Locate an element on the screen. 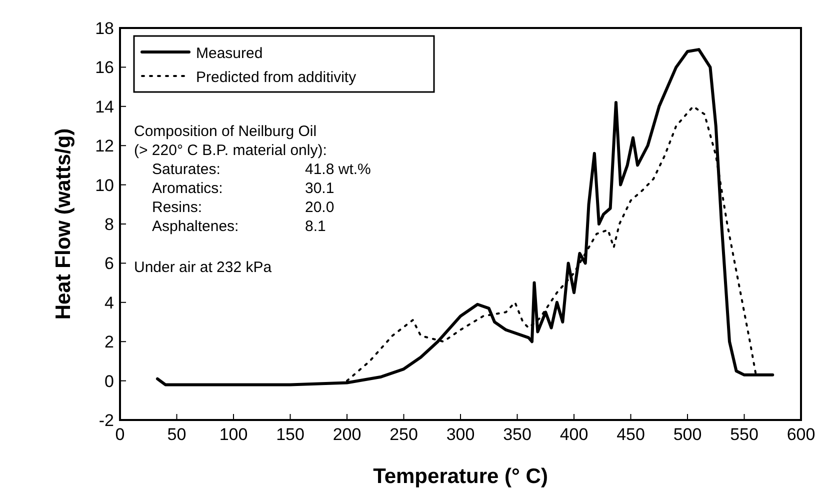  y-axis-title: Heat Flow (watts/g) is located at coordinates (63, 224).